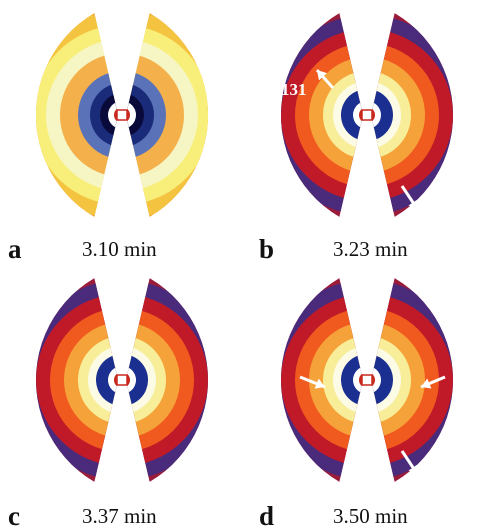  Describe the element at coordinates (294, 89) in the screenshot. I see `annotation-label: 131` at that location.